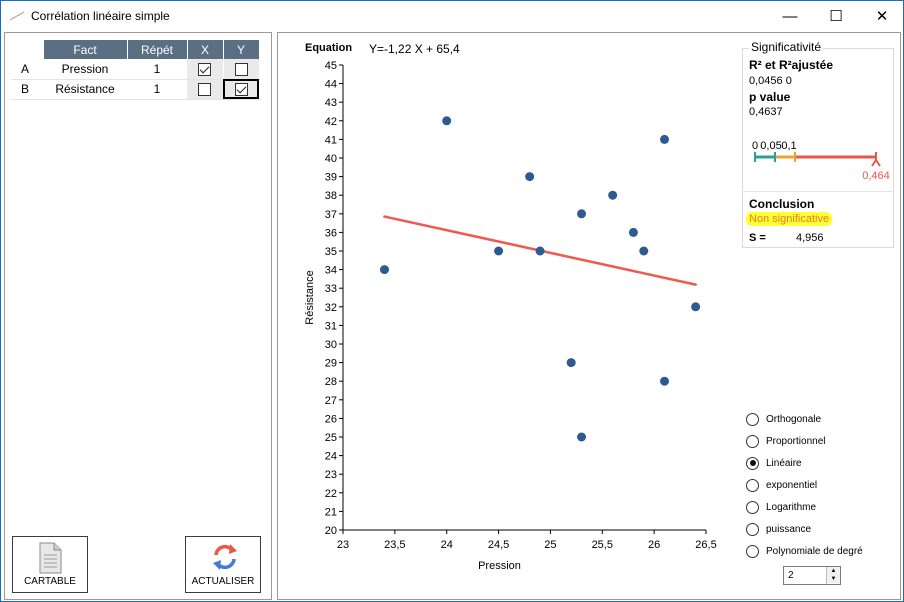  What do you see at coordinates (223, 564) in the screenshot?
I see `actualiser-button: ACTUALISER` at bounding box center [223, 564].